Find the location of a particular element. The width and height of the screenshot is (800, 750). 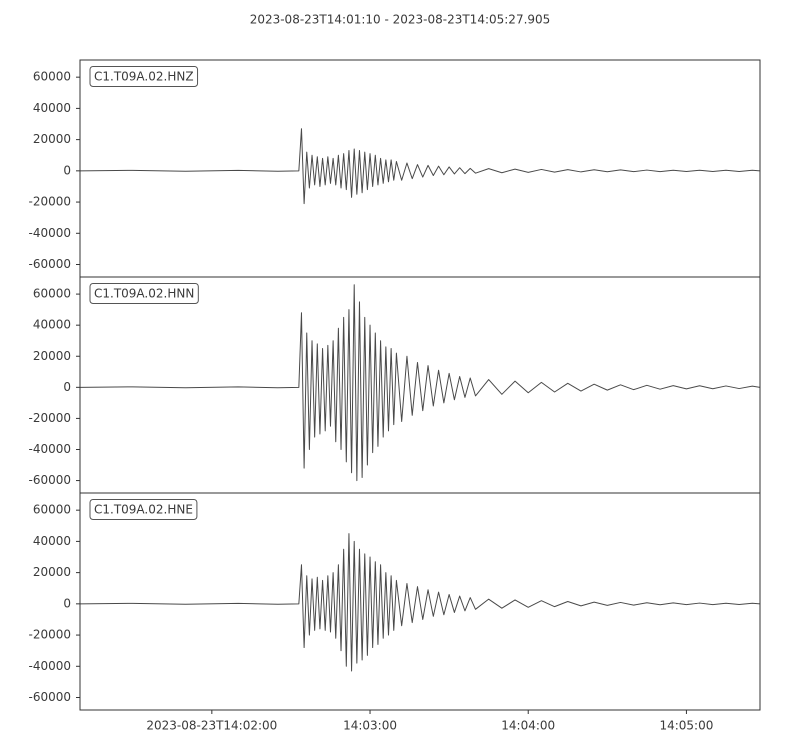

panel is located at coordinates (420, 166).